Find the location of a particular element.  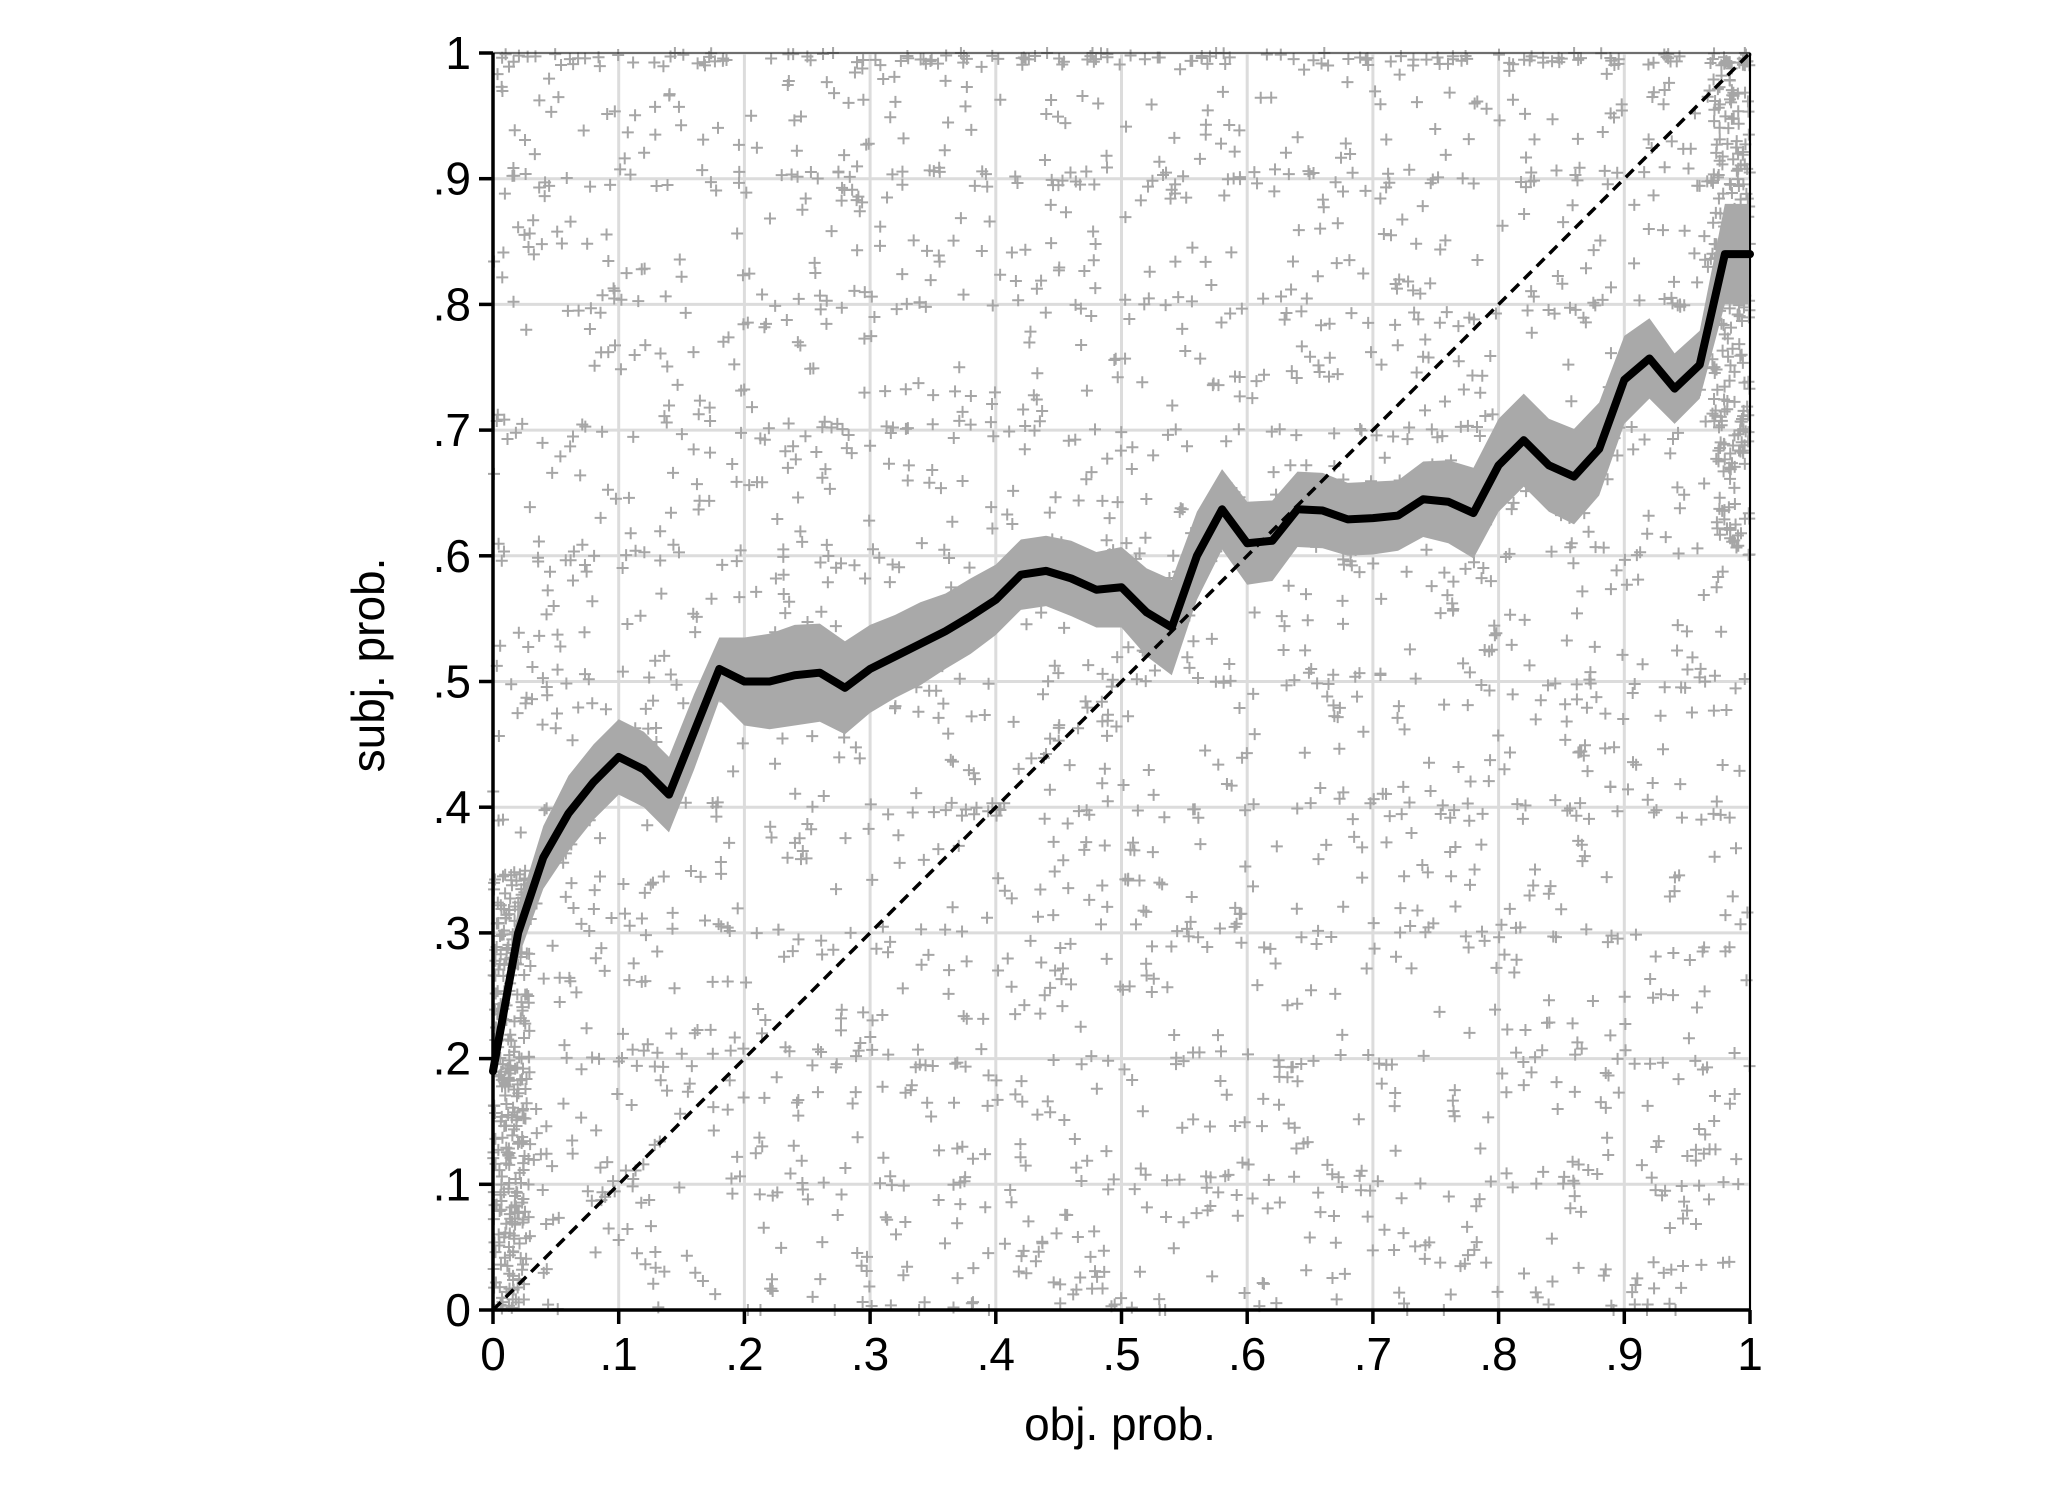

x-tick-label: .3 is located at coordinates (870, 1354).